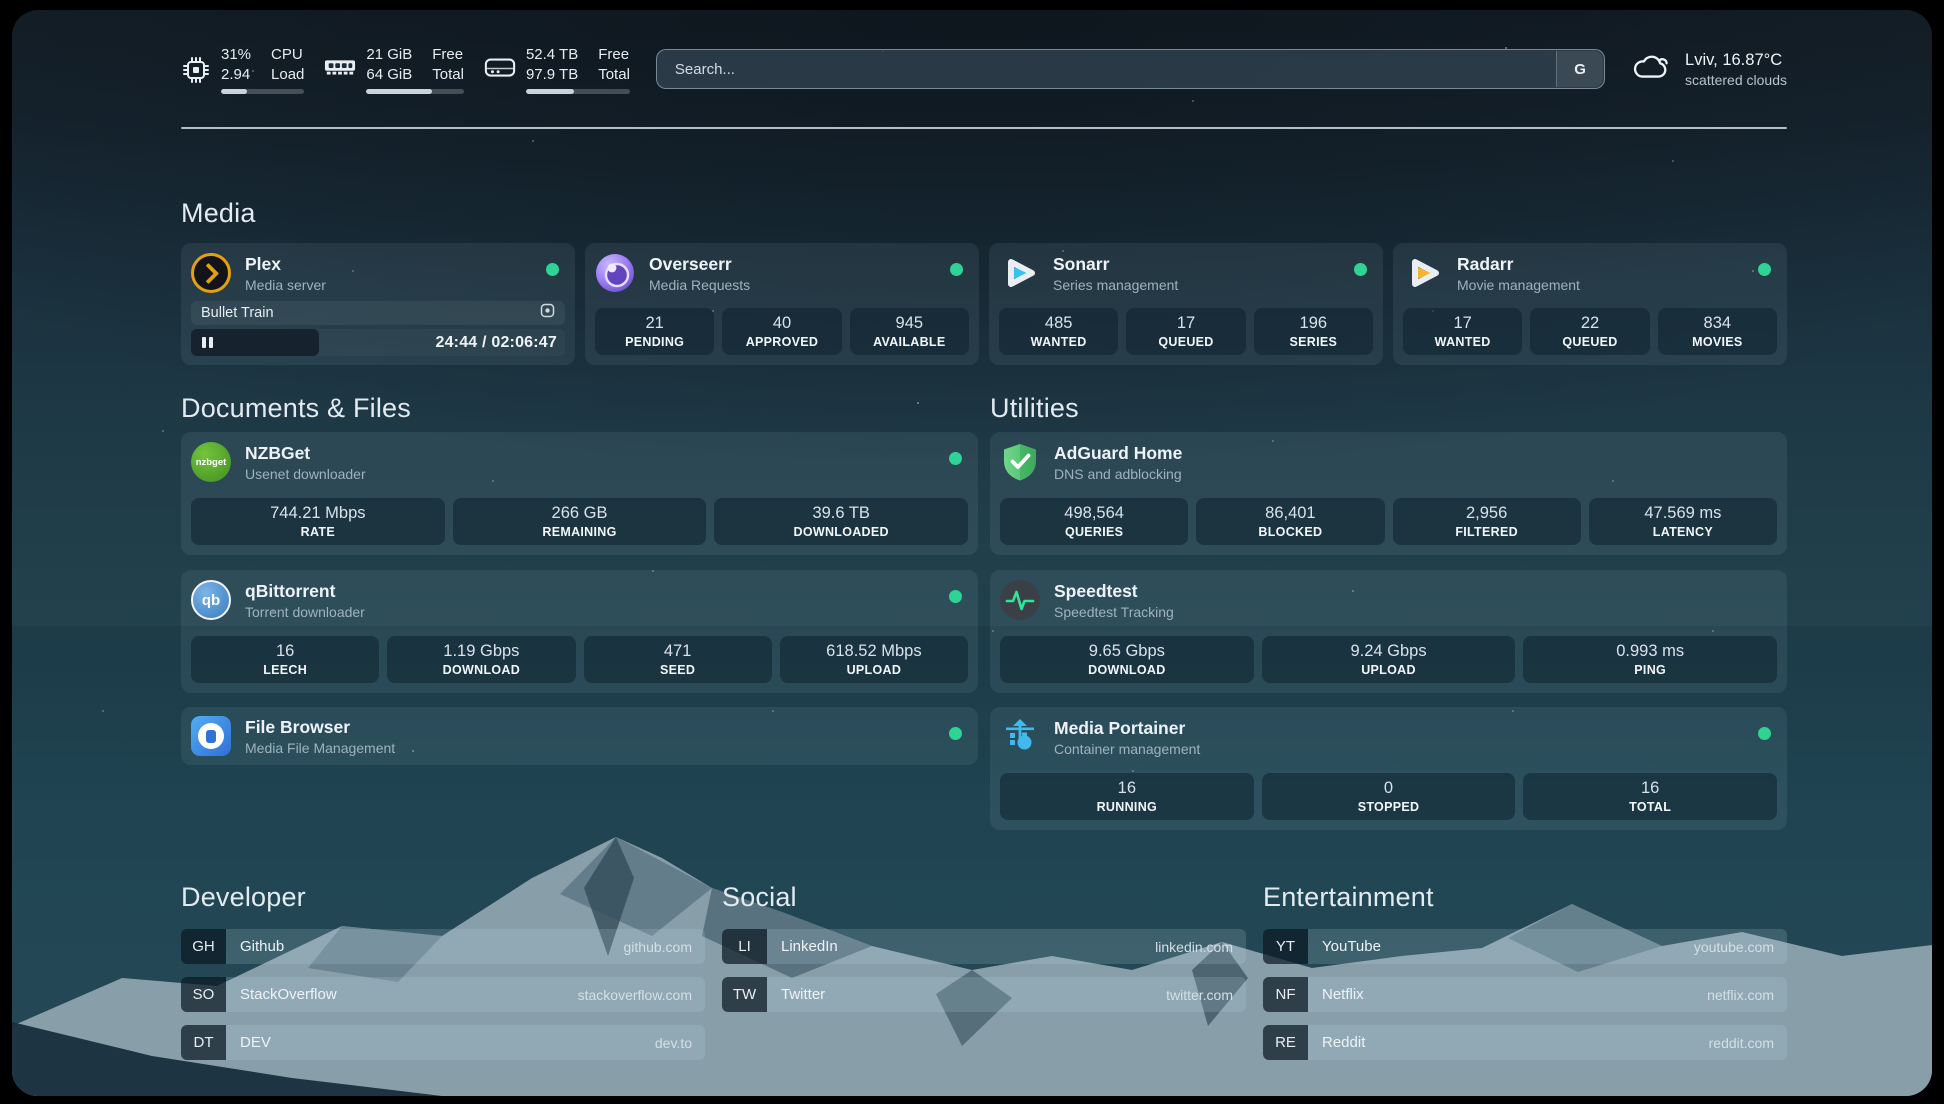  What do you see at coordinates (1740, 994) in the screenshot?
I see `bookmark-url: netflix.com` at bounding box center [1740, 994].